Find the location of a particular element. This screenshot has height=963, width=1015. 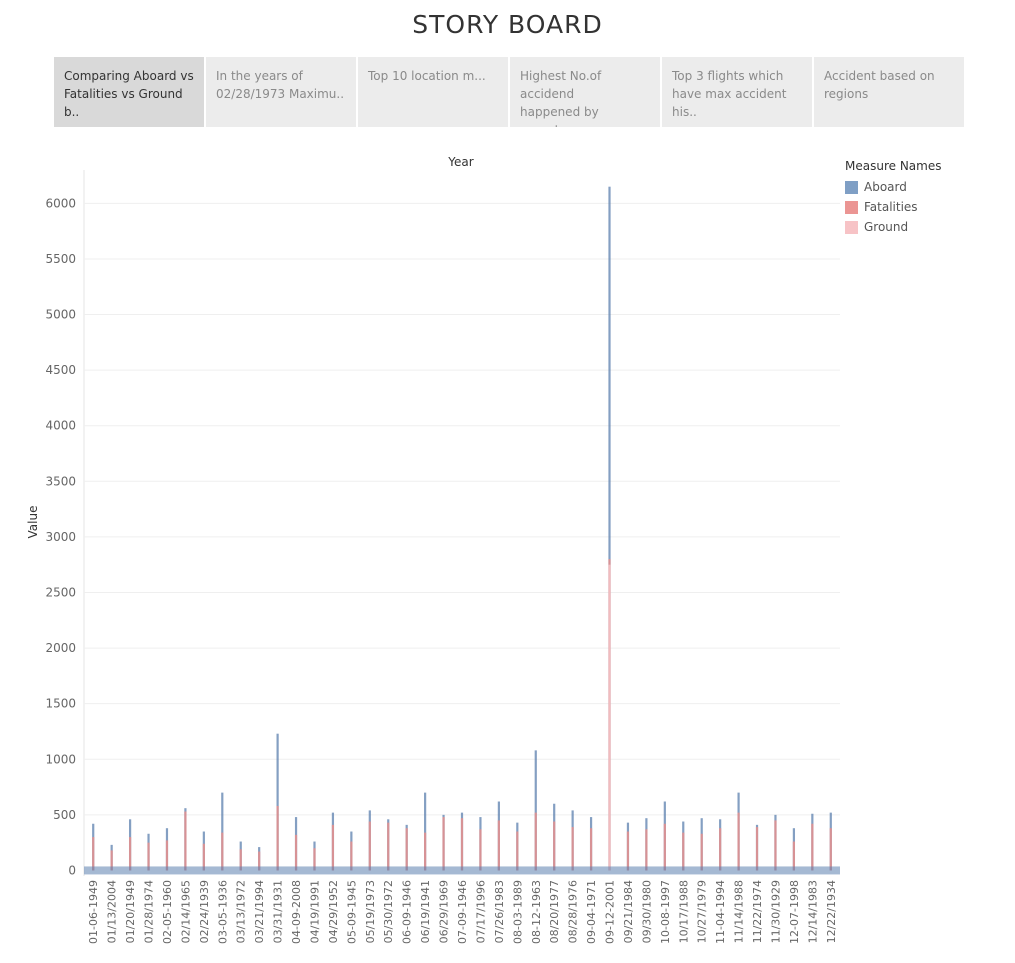

x-tick-label: 07/26/1983 is located at coordinates (499, 911).